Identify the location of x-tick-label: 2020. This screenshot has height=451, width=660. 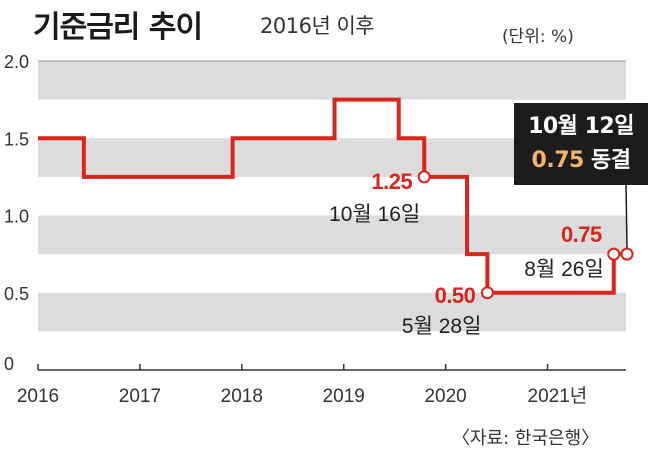
(445, 396).